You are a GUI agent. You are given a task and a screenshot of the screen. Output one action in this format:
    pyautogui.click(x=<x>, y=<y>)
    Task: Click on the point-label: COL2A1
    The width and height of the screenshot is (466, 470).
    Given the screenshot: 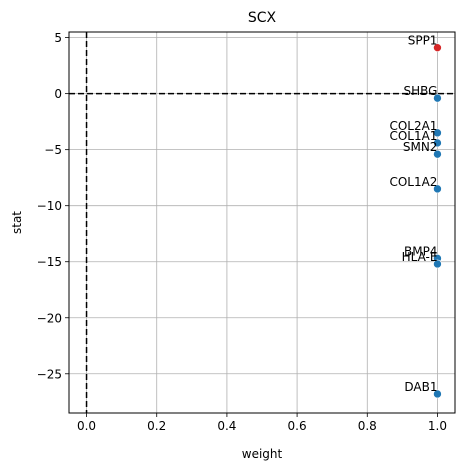 What is the action you would take?
    pyautogui.click(x=413, y=126)
    